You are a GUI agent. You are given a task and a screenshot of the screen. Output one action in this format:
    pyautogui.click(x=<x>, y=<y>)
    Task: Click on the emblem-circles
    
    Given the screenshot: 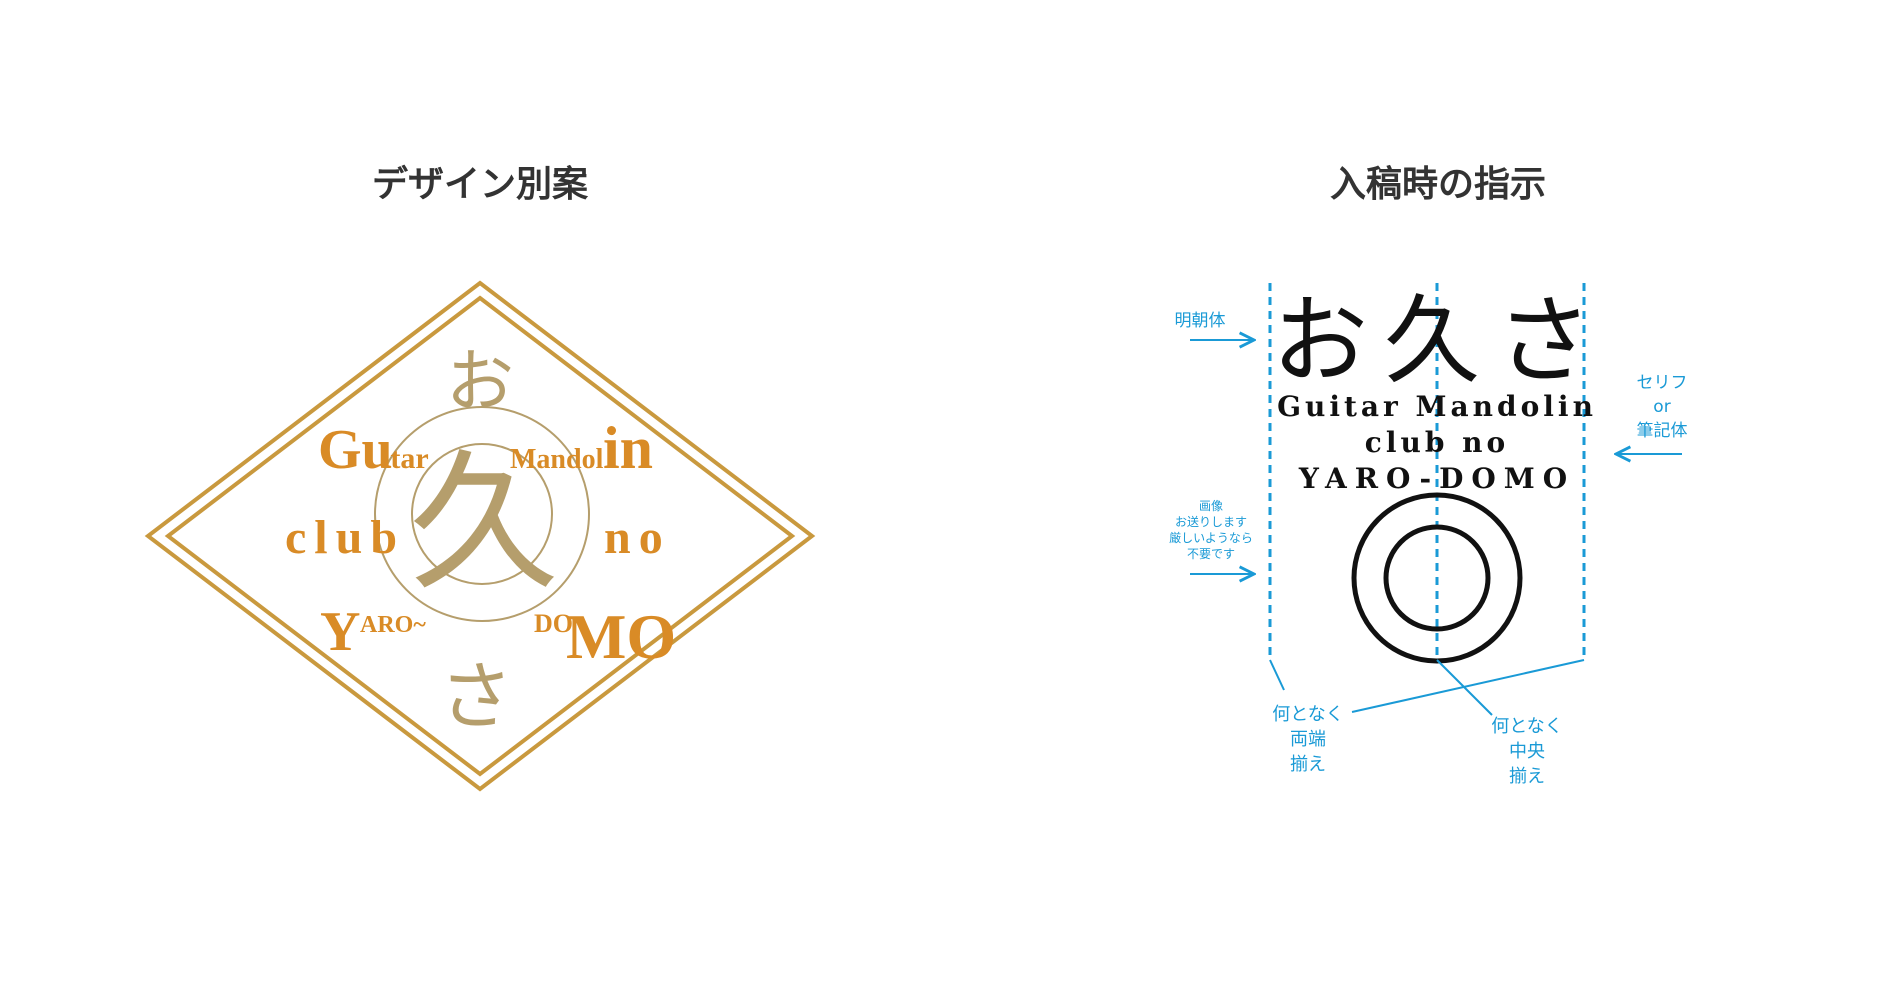 What is the action you would take?
    pyautogui.click(x=482, y=514)
    